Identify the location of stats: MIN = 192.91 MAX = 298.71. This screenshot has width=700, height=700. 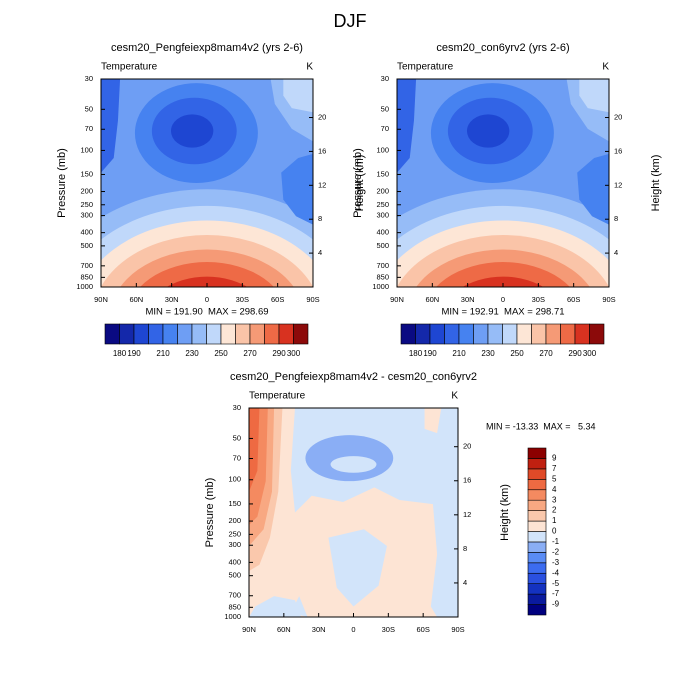
(502, 312).